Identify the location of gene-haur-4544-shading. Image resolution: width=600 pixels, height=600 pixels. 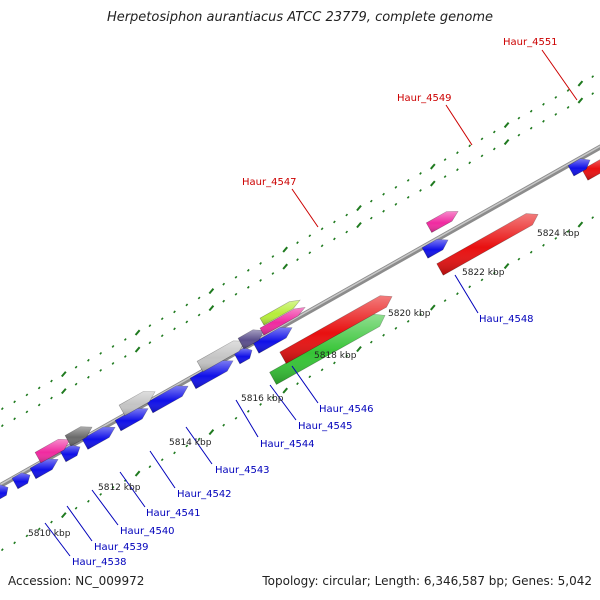
(221, 356).